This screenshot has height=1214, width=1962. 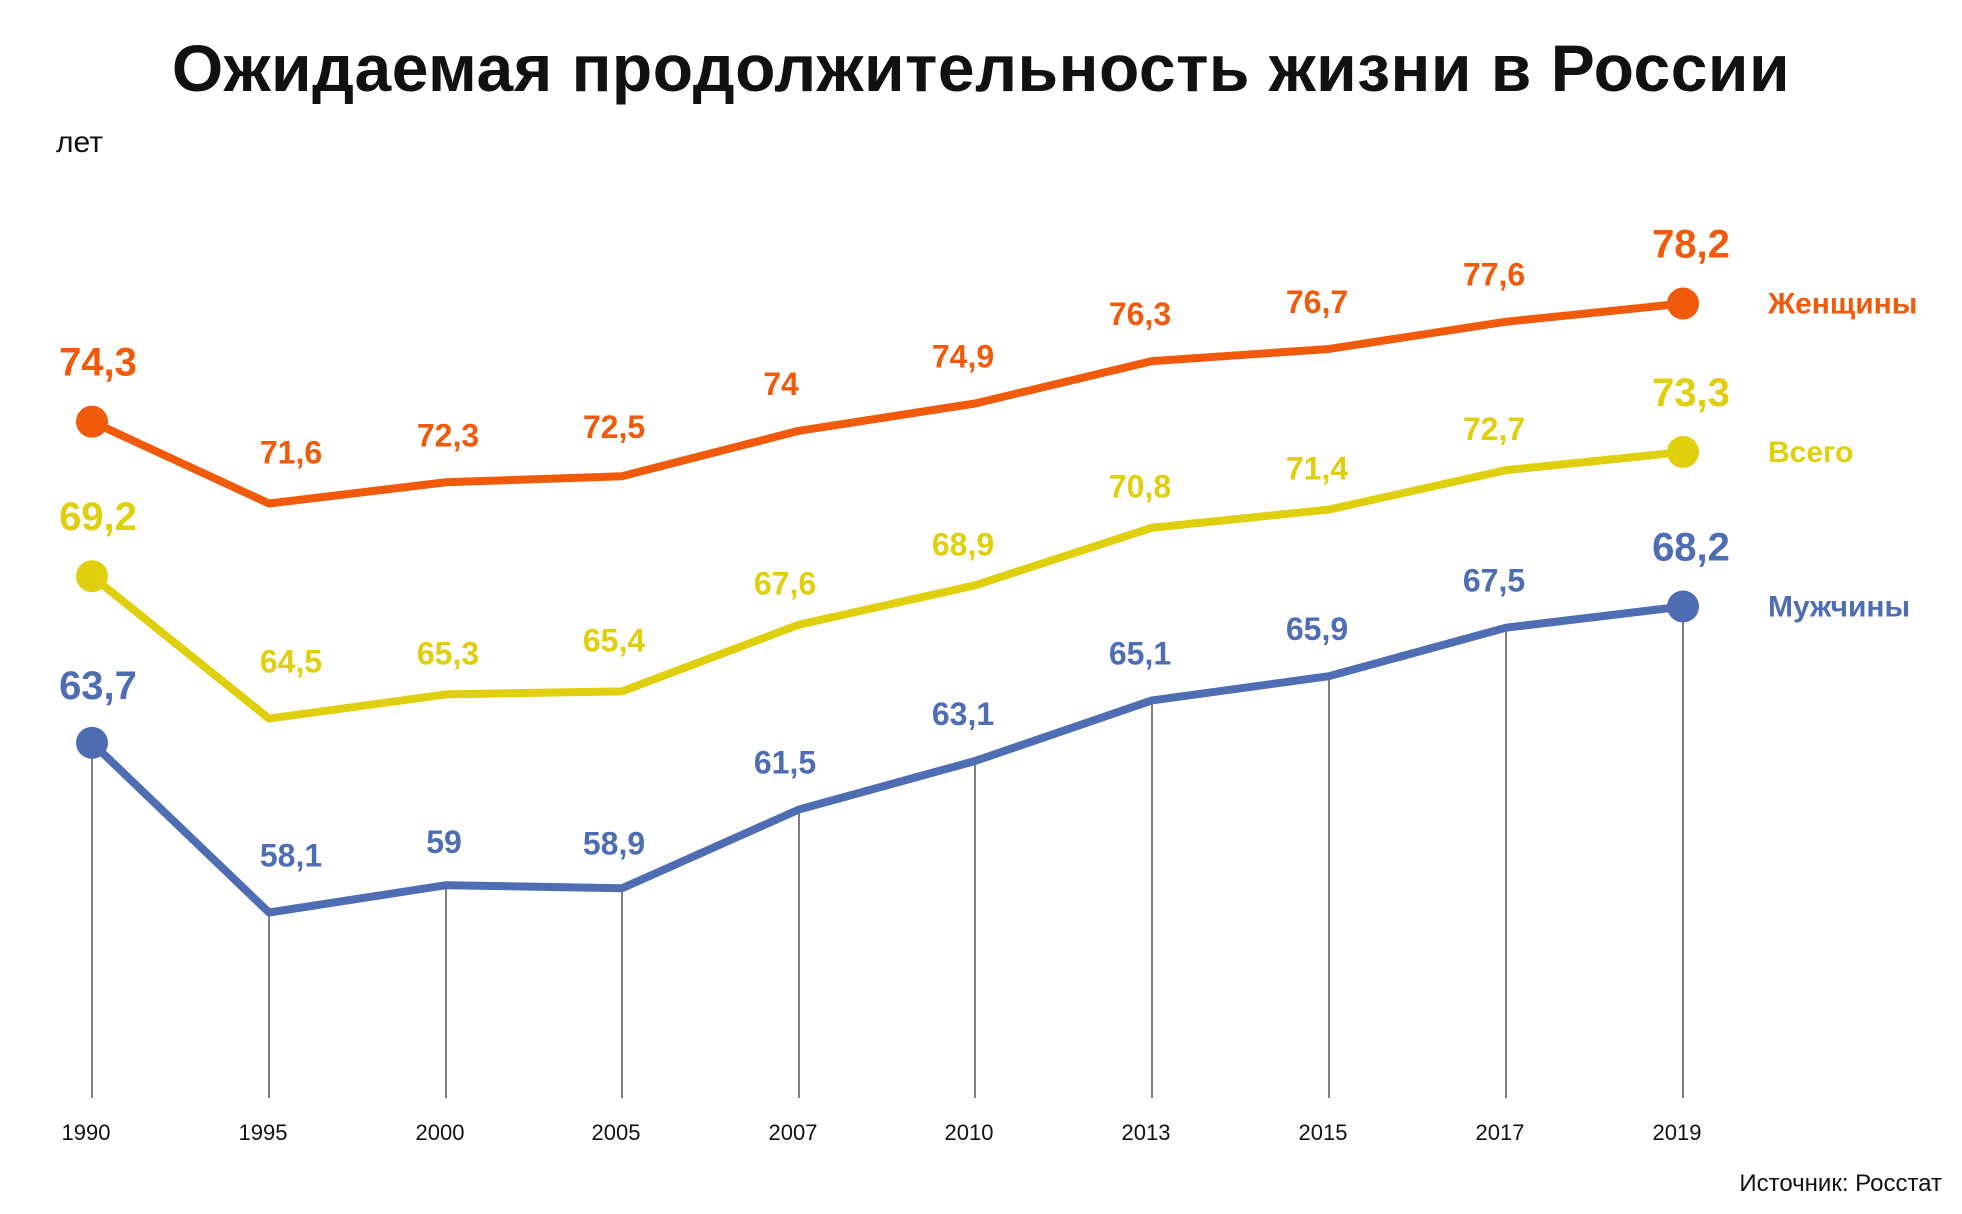 What do you see at coordinates (92, 742) in the screenshot?
I see `marker-men-1990` at bounding box center [92, 742].